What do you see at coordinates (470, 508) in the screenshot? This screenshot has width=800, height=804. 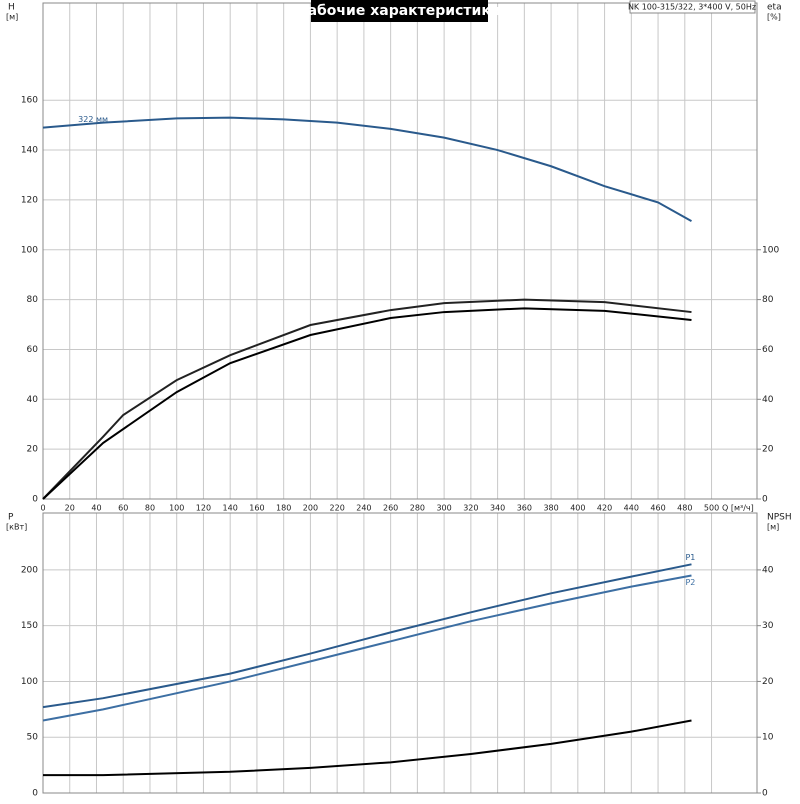 I see `x-tick-label: 320` at bounding box center [470, 508].